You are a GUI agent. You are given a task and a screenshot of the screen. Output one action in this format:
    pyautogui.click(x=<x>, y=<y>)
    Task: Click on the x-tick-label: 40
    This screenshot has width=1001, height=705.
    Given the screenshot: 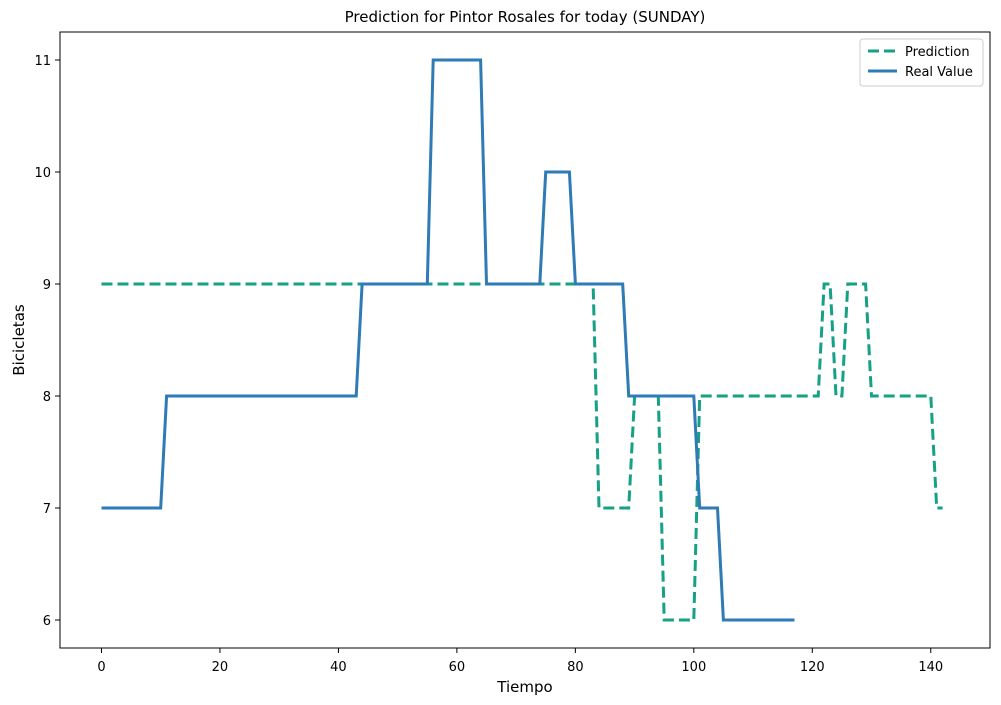 What is the action you would take?
    pyautogui.click(x=338, y=667)
    